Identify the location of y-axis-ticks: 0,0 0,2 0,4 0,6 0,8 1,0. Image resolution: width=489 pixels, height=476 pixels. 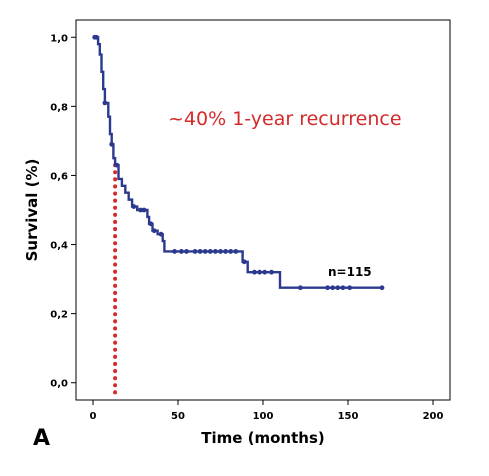
(63, 211).